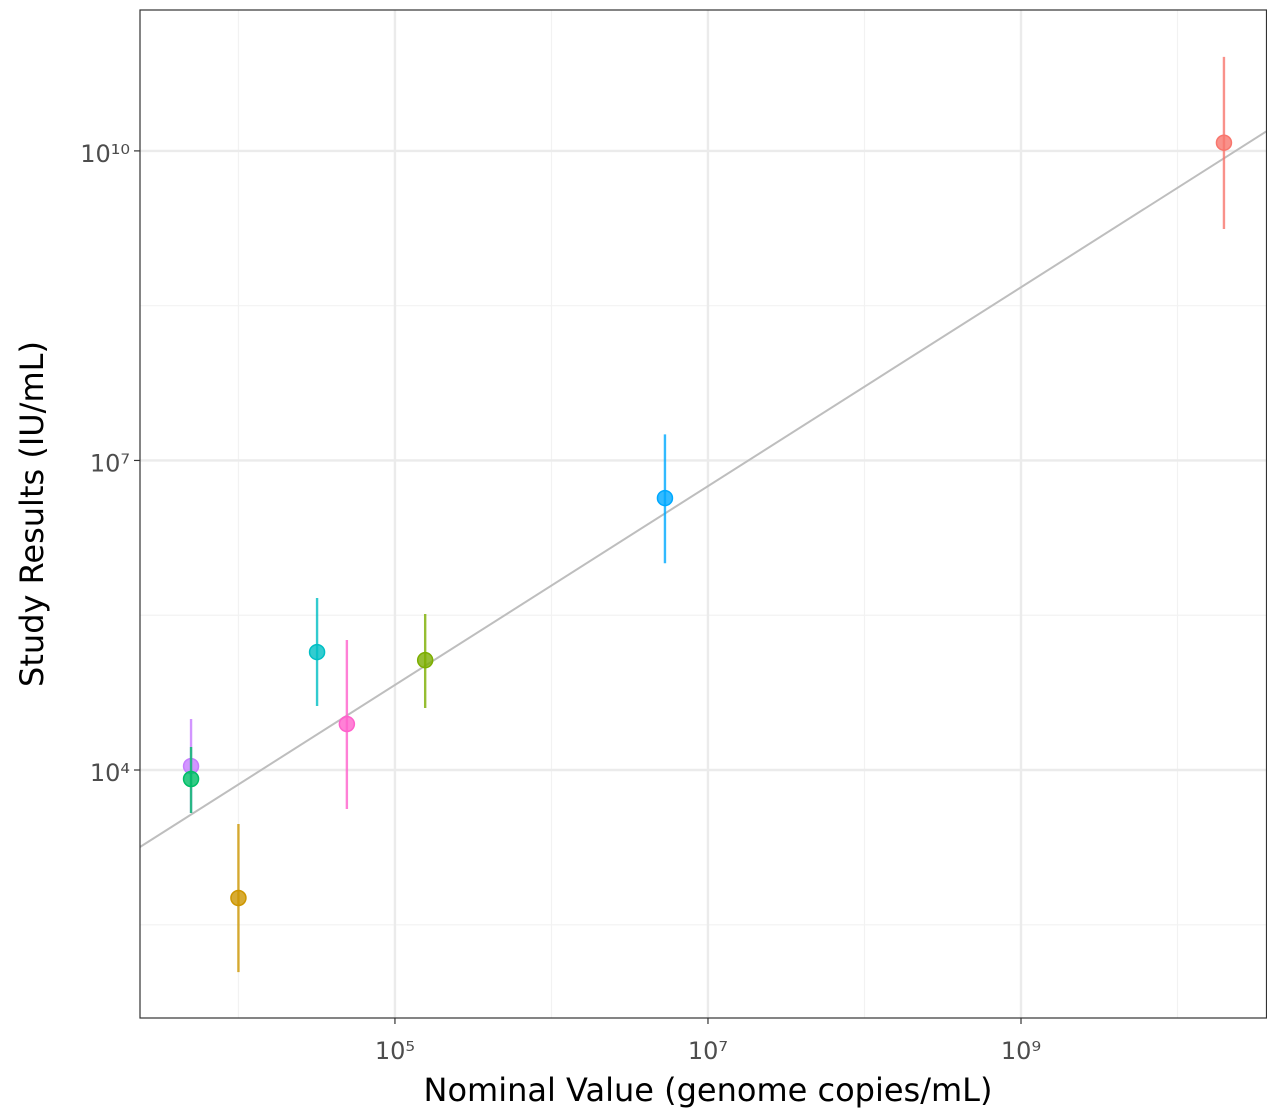  What do you see at coordinates (32, 514) in the screenshot?
I see `y-axis-title: Study Results (IU/mL)` at bounding box center [32, 514].